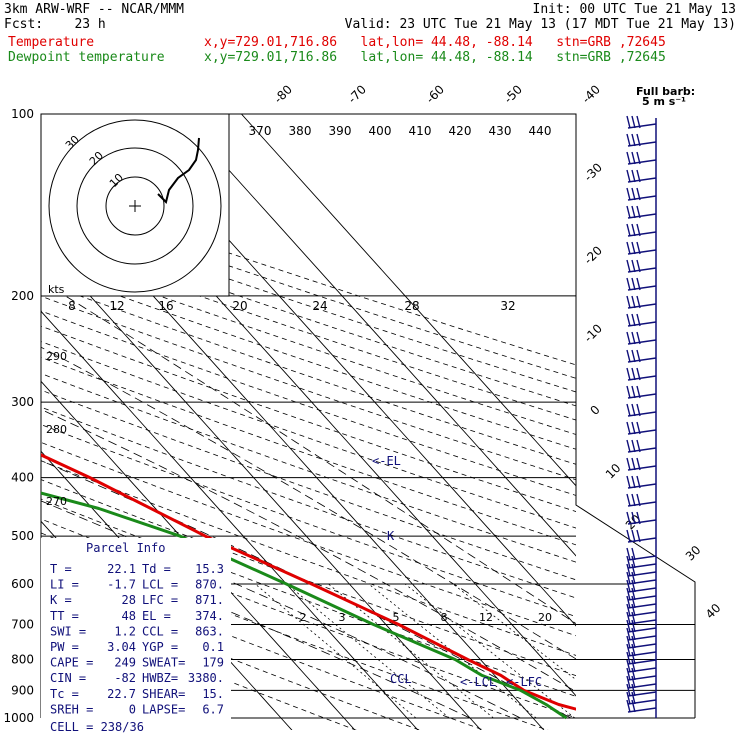  What do you see at coordinates (125, 663) in the screenshot?
I see `parcel-info-value: 249` at bounding box center [125, 663].